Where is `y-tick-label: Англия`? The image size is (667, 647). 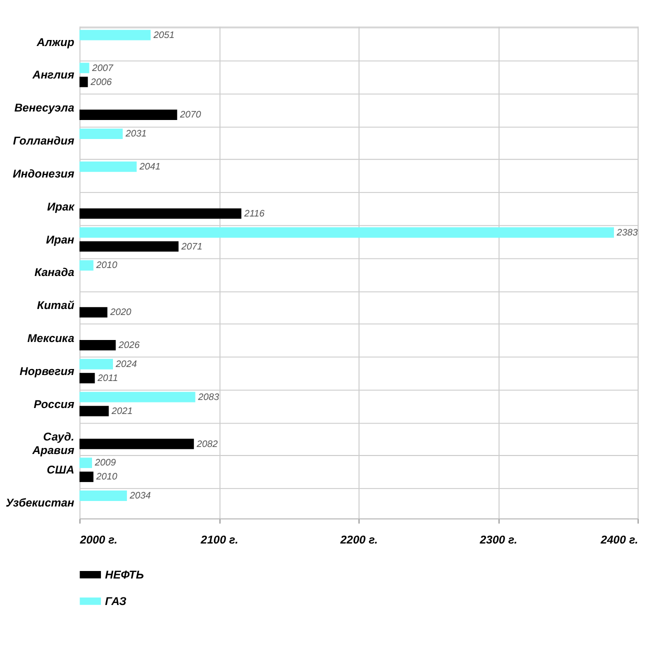 y-tick-label: Англия is located at coordinates (53, 76).